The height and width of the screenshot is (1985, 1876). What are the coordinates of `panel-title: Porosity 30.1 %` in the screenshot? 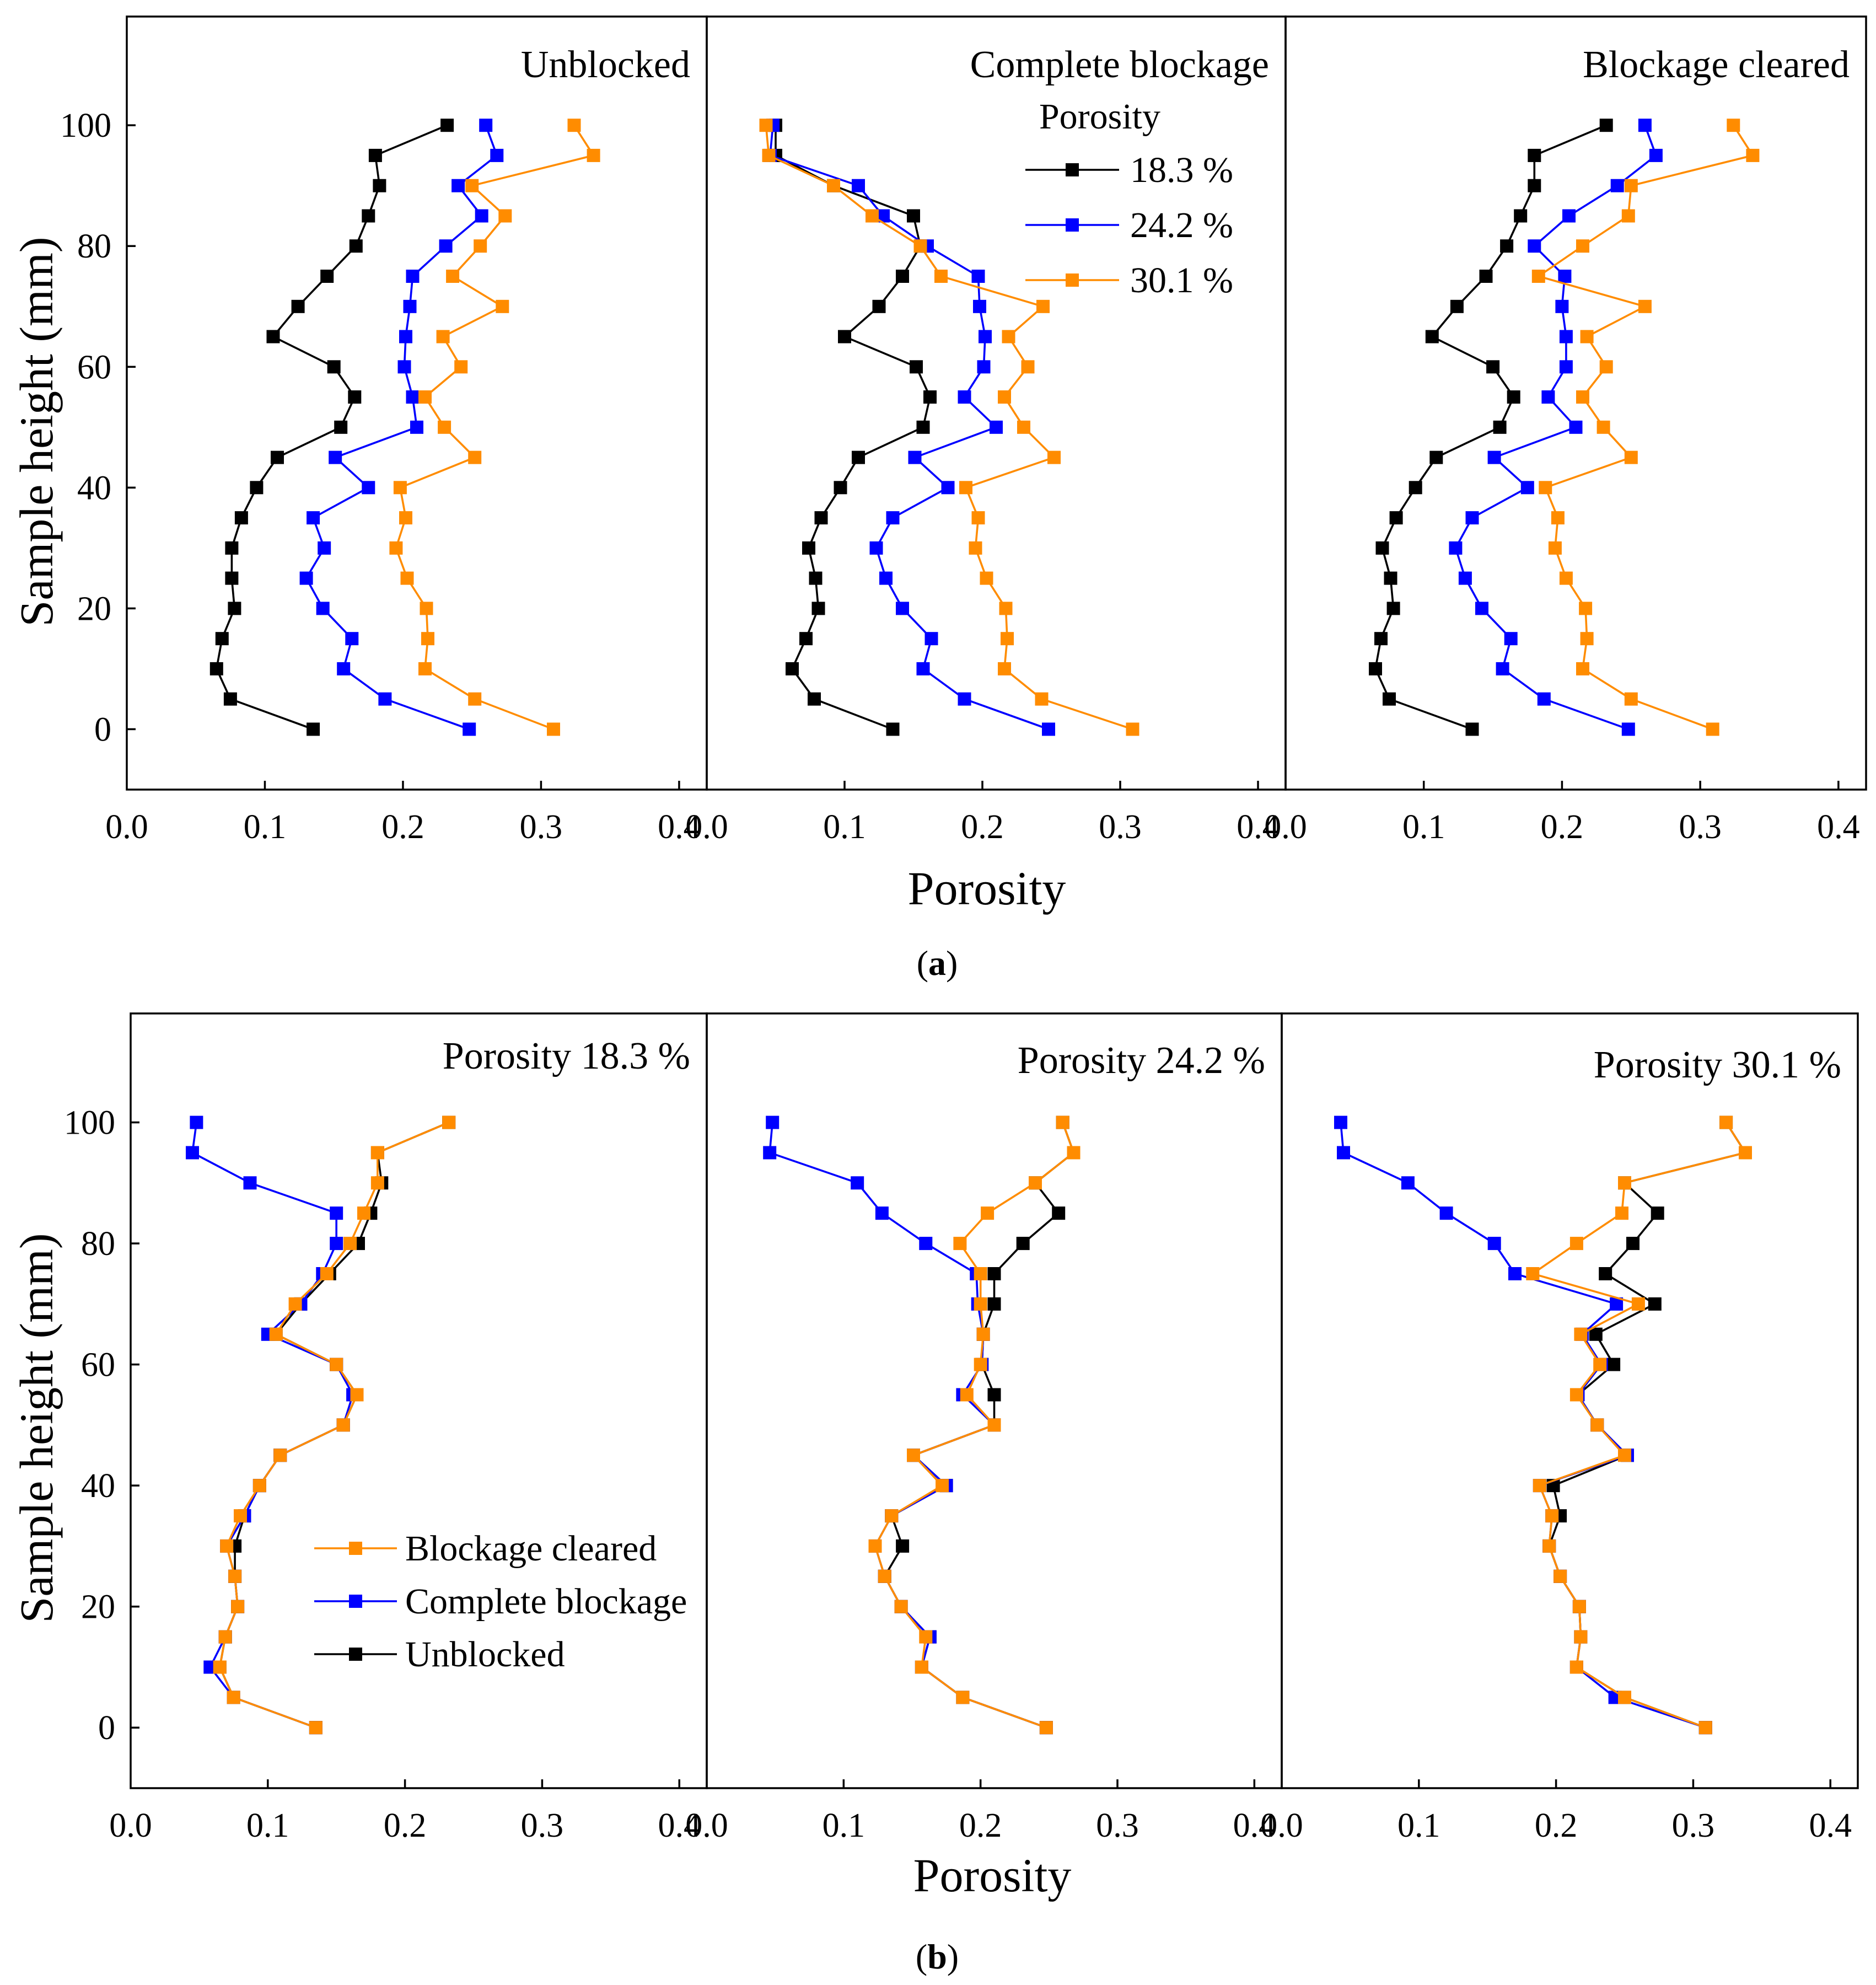 It's located at (1717, 1065).